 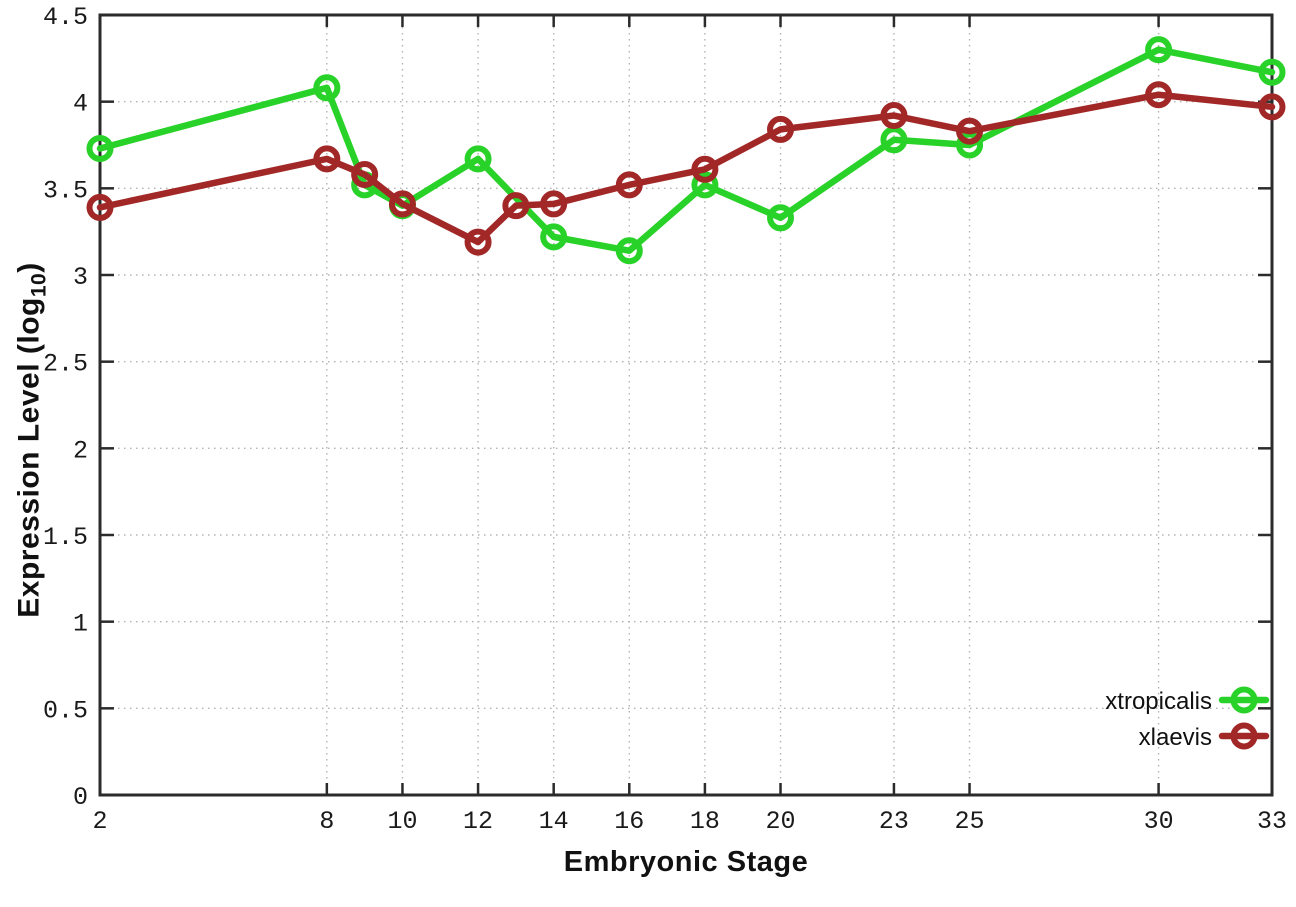 What do you see at coordinates (894, 821) in the screenshot?
I see `x-tick-label: 23` at bounding box center [894, 821].